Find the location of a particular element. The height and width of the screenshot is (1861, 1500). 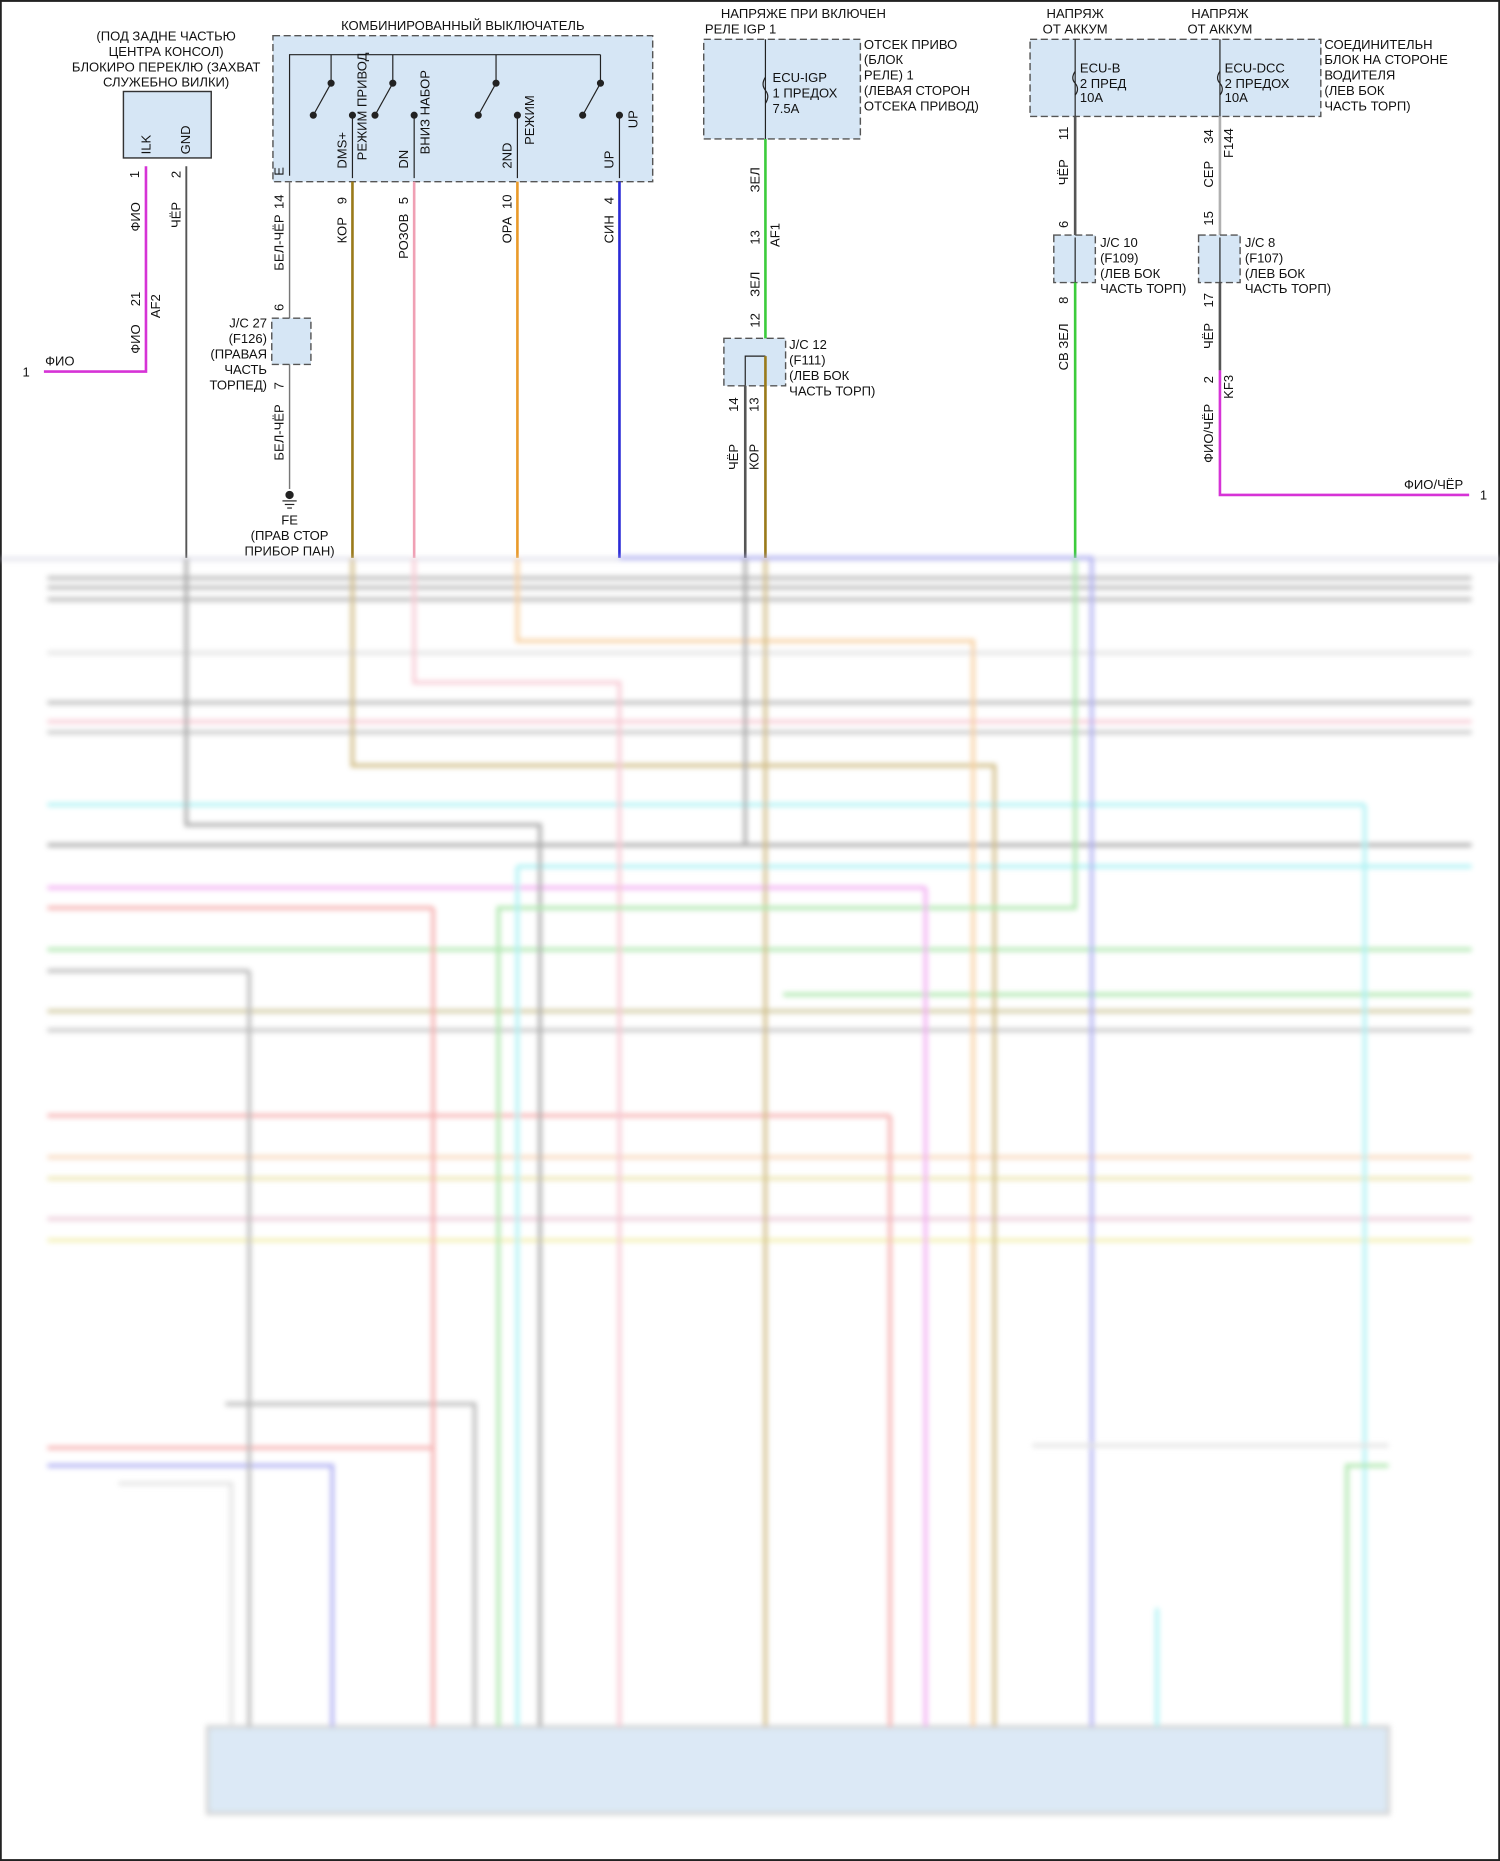

pin-number: 1 is located at coordinates (134, 174).